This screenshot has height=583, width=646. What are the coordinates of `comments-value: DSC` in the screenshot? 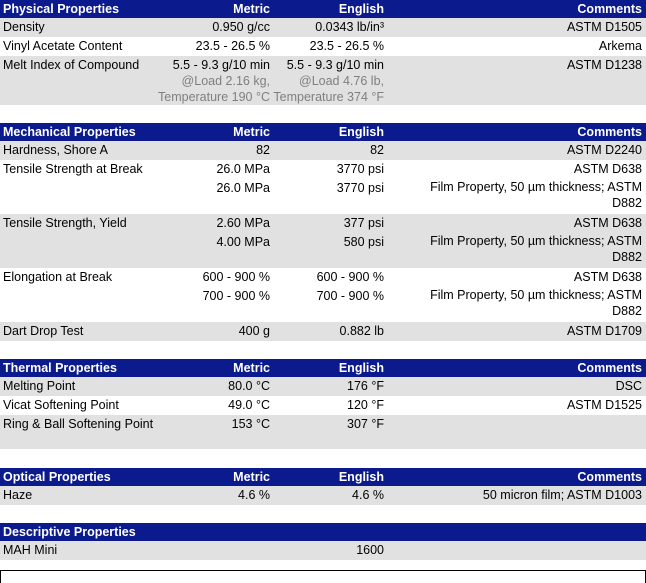 It's located at (628, 386).